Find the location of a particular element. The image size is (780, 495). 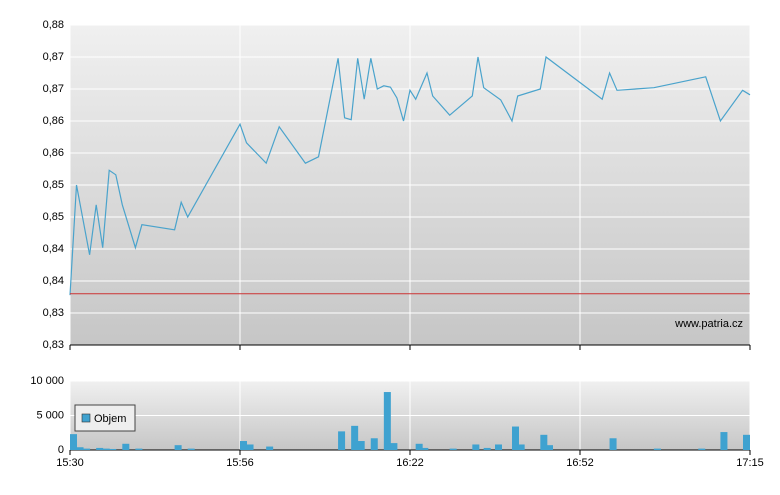

watermark: www.patria.cz is located at coordinates (708, 324).